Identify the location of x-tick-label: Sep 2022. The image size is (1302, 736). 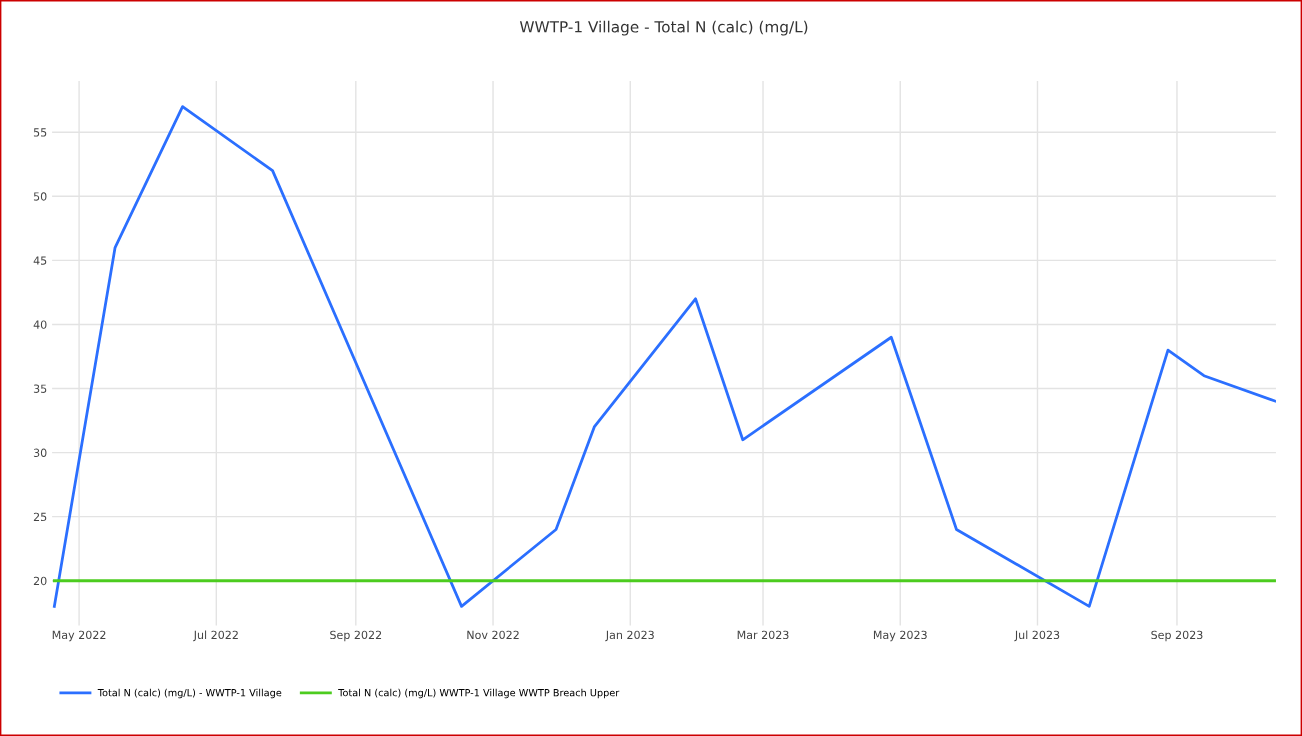
(356, 636).